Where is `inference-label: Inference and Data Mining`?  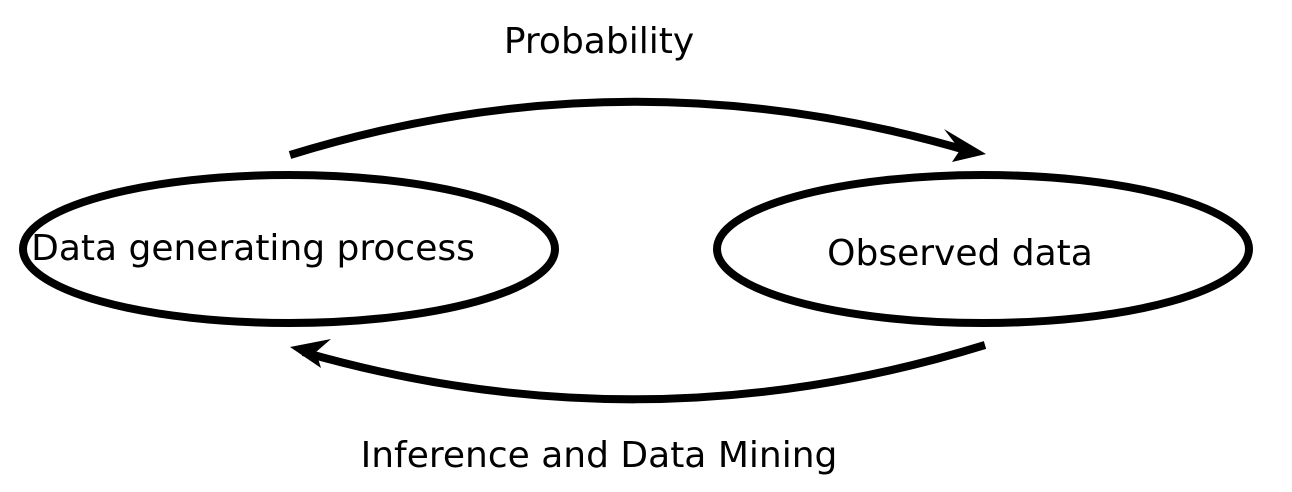
inference-label: Inference and Data Mining is located at coordinates (599, 455).